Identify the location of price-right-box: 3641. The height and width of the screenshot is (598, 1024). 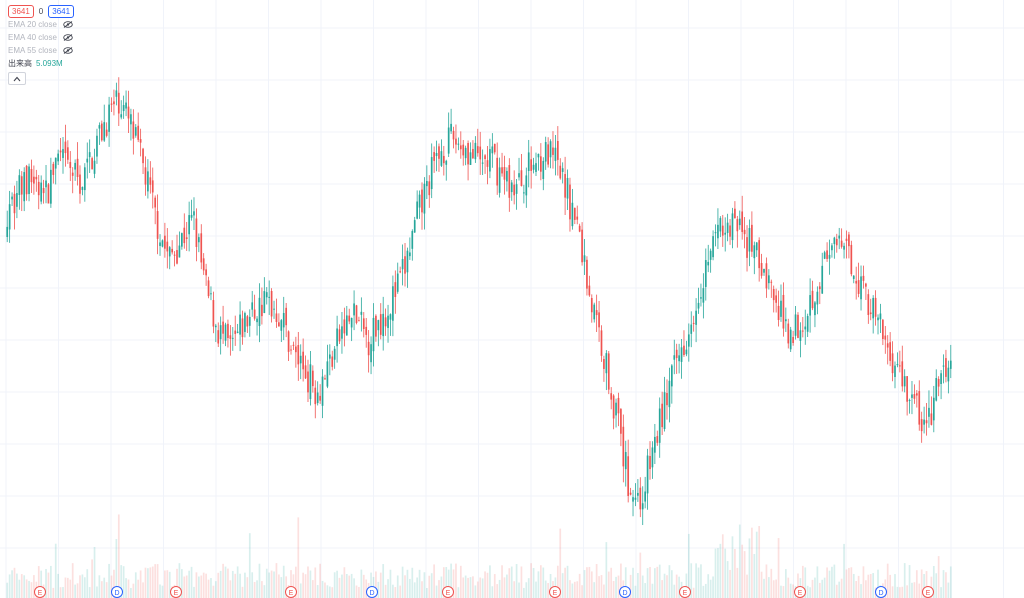
(61, 11).